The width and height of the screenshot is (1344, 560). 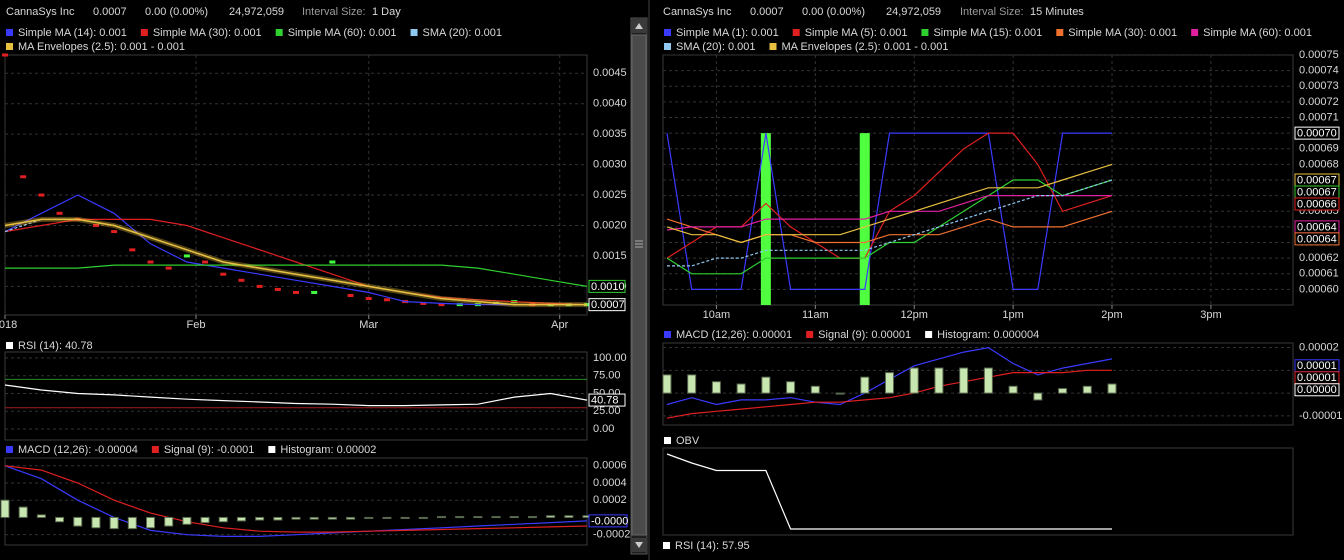 What do you see at coordinates (607, 376) in the screenshot?
I see `y-tick-label: 75.00` at bounding box center [607, 376].